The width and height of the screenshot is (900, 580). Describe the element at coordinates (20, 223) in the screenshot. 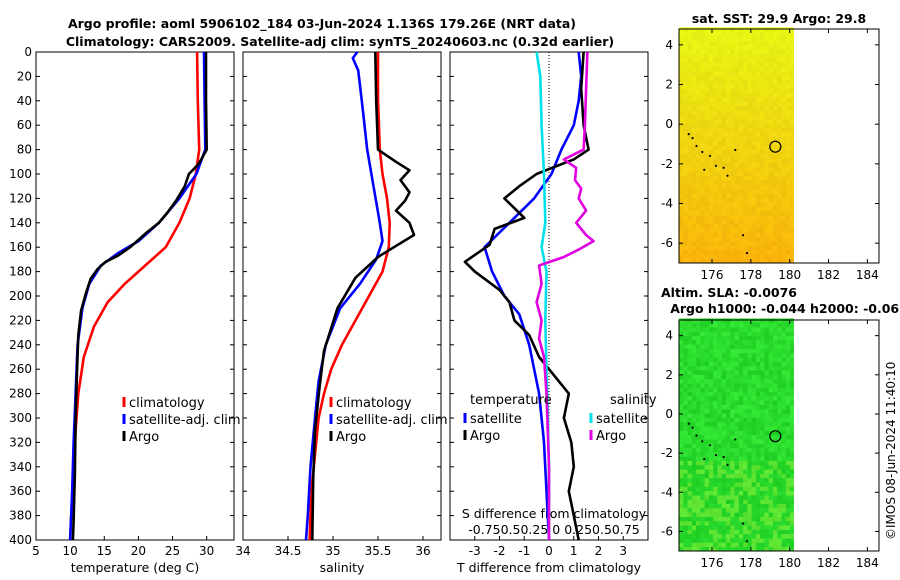

I see `ytick-label: 140` at that location.